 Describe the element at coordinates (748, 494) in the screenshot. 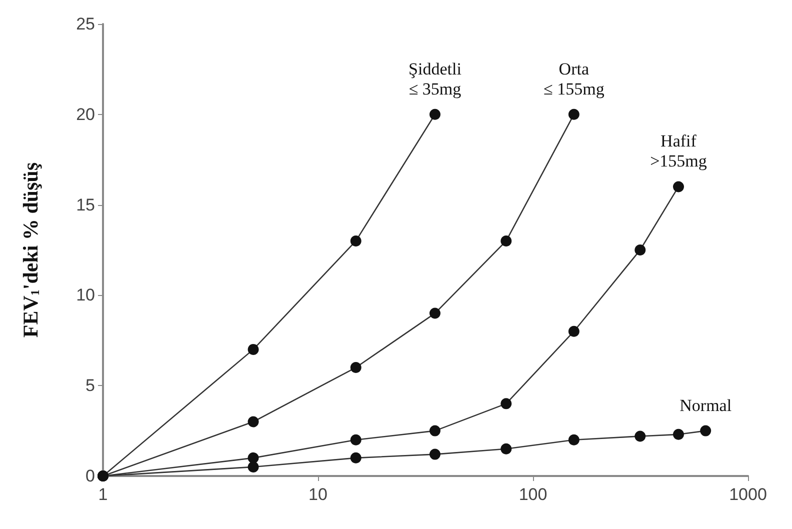

I see `x-tick-label: 1000` at that location.